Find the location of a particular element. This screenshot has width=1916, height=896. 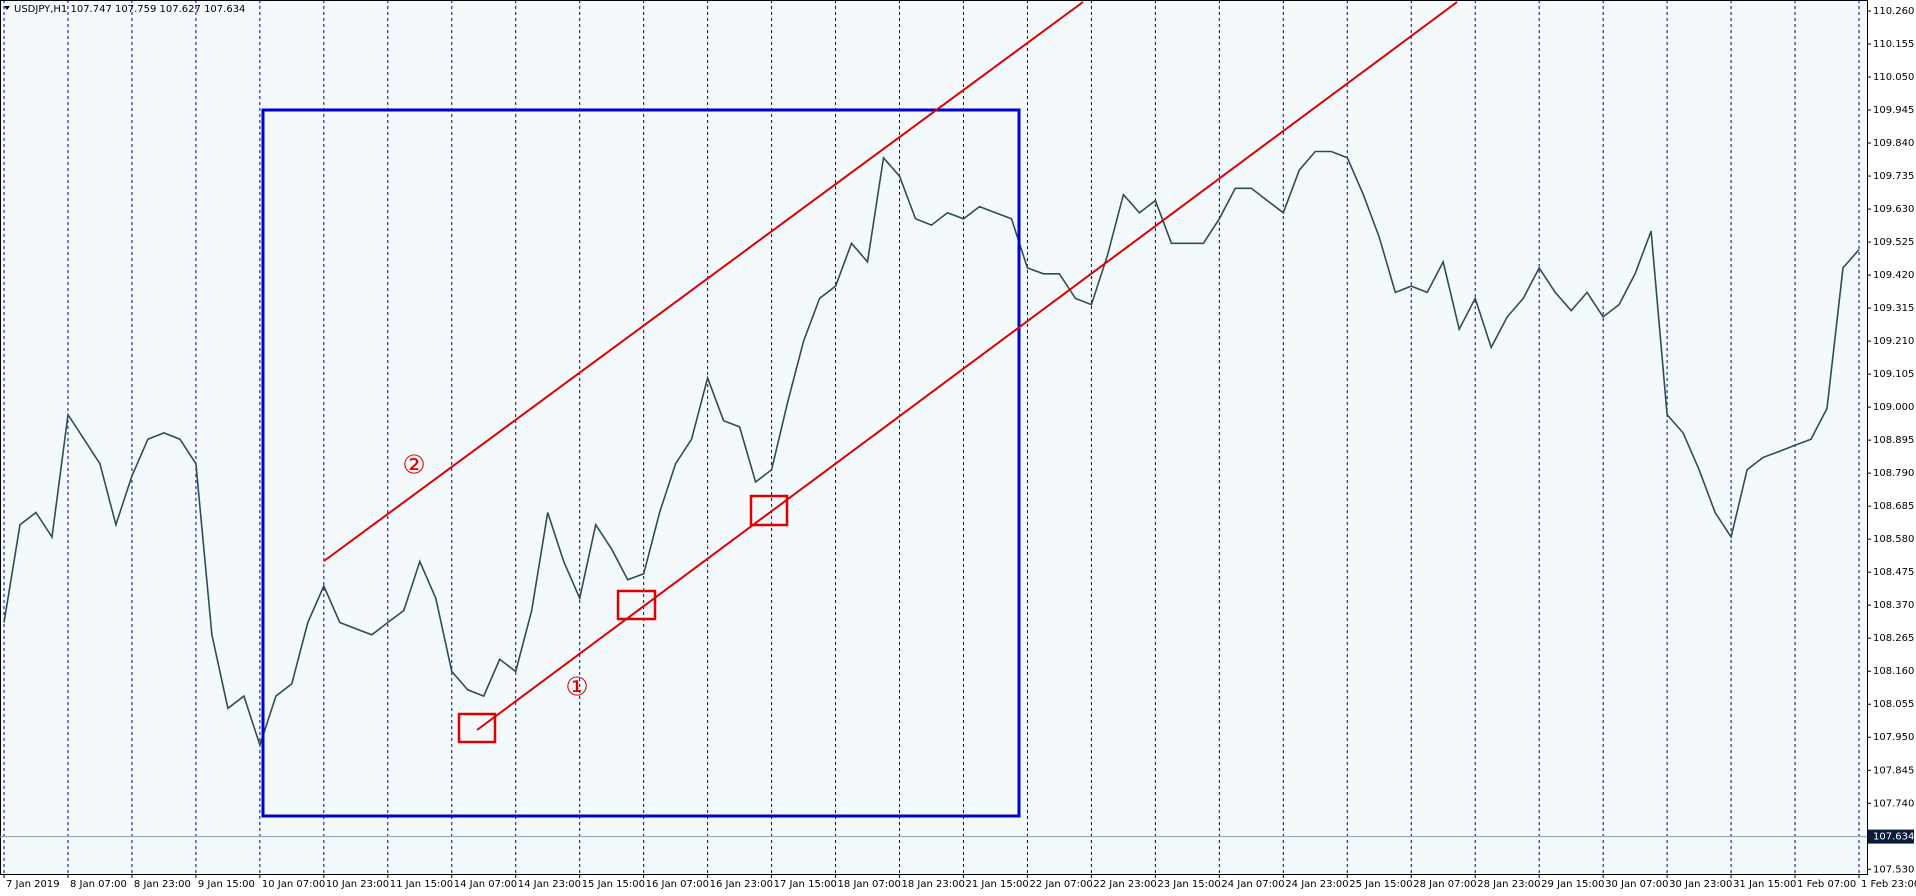

y-tick-label: 108.055 is located at coordinates (1893, 704).